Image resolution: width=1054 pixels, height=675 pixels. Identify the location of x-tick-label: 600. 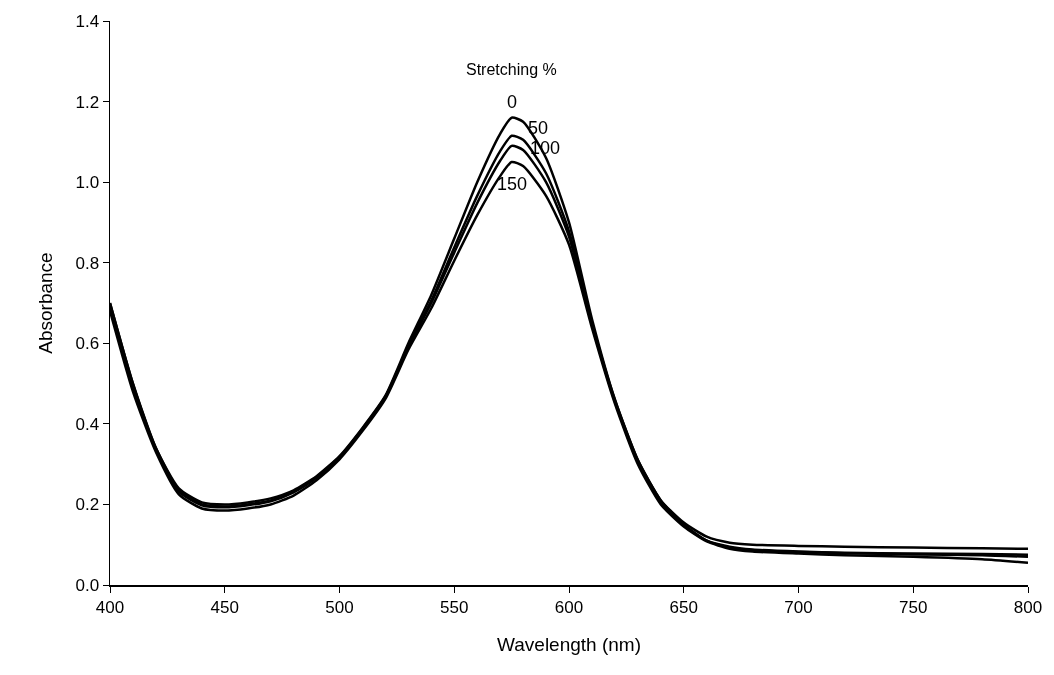
(569, 607).